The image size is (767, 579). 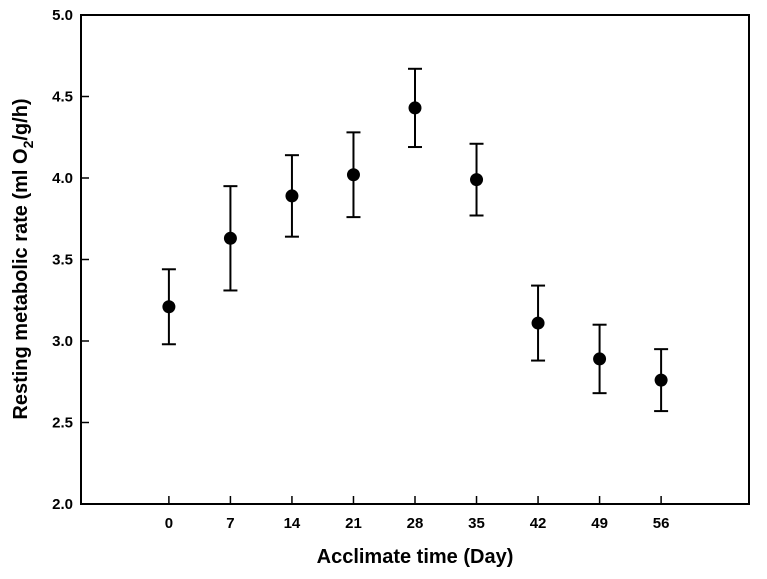 What do you see at coordinates (415, 523) in the screenshot?
I see `x-tick-label: 28` at bounding box center [415, 523].